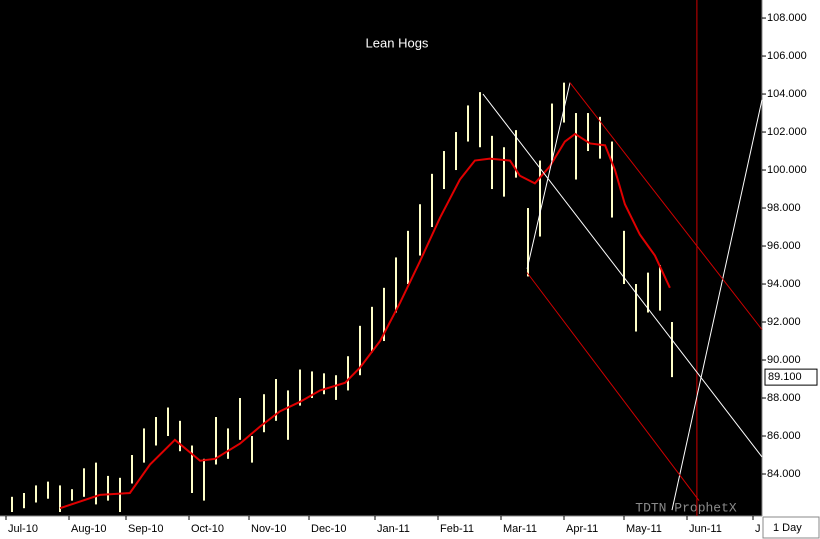 The image size is (820, 539). What do you see at coordinates (393, 529) in the screenshot?
I see `x-tick-label: Jan-11` at bounding box center [393, 529].